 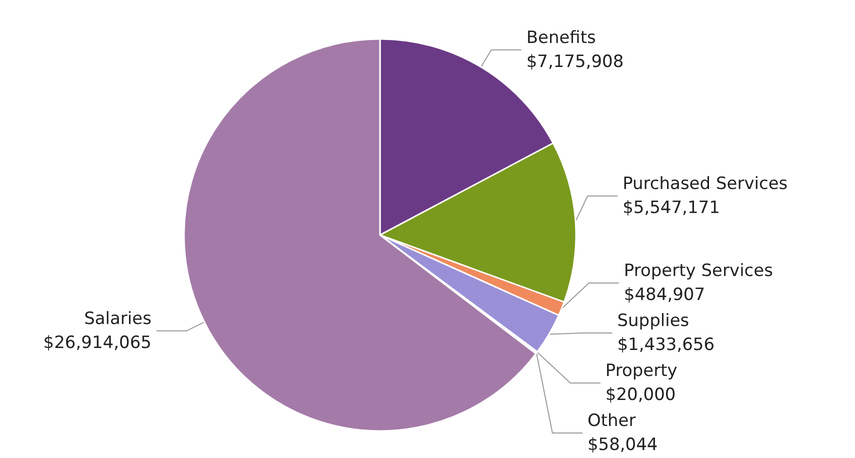 I want to click on slice-label: Supplies, so click(x=653, y=321).